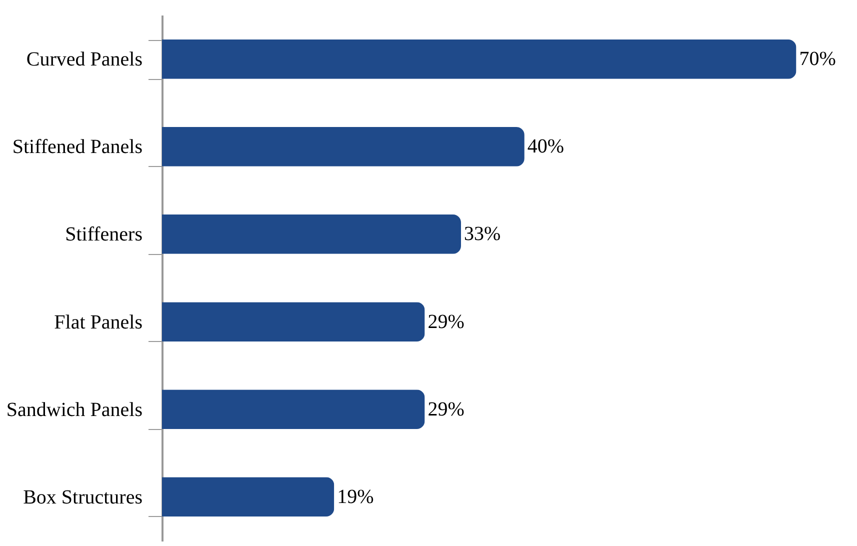 This screenshot has height=546, width=857. Describe the element at coordinates (355, 497) in the screenshot. I see `data-label: 19%` at that location.